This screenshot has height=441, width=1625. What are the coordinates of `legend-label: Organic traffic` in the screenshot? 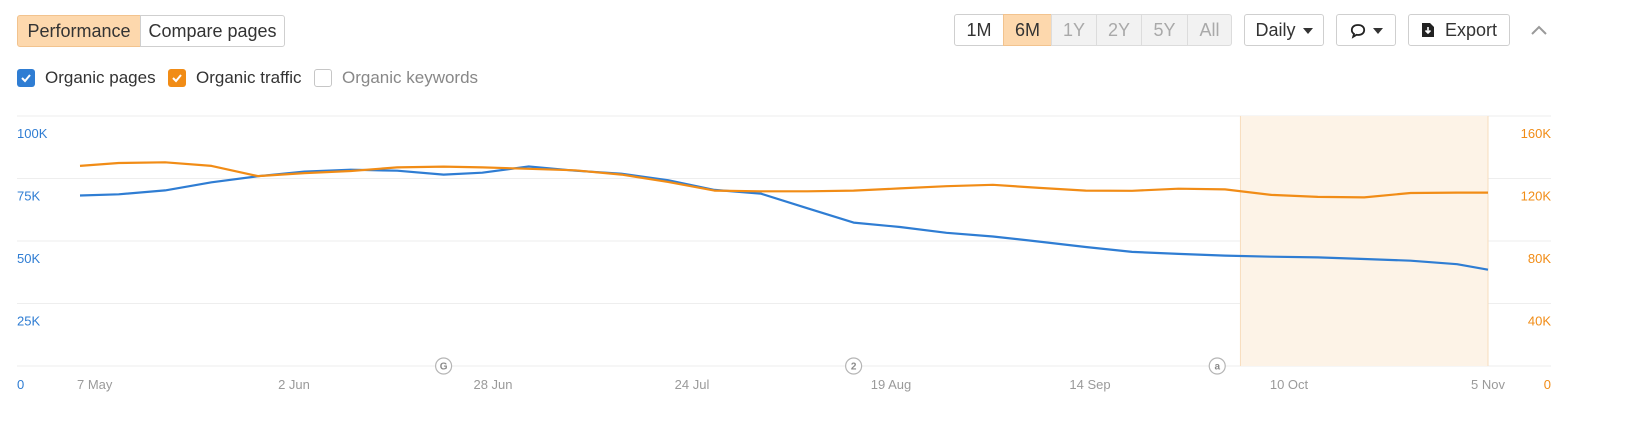 It's located at (249, 77).